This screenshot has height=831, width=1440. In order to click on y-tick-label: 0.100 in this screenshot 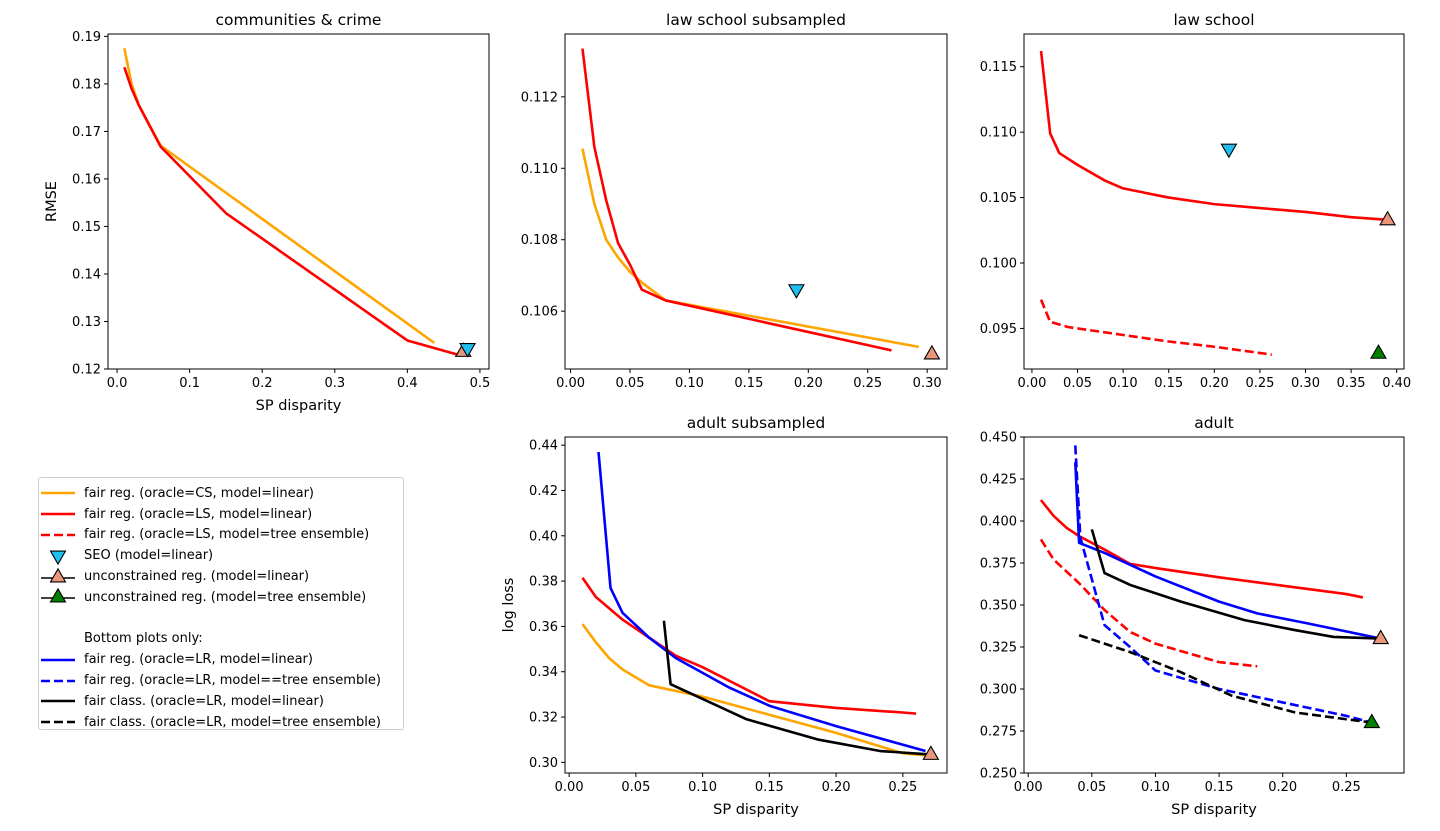, I will do `click(998, 264)`.